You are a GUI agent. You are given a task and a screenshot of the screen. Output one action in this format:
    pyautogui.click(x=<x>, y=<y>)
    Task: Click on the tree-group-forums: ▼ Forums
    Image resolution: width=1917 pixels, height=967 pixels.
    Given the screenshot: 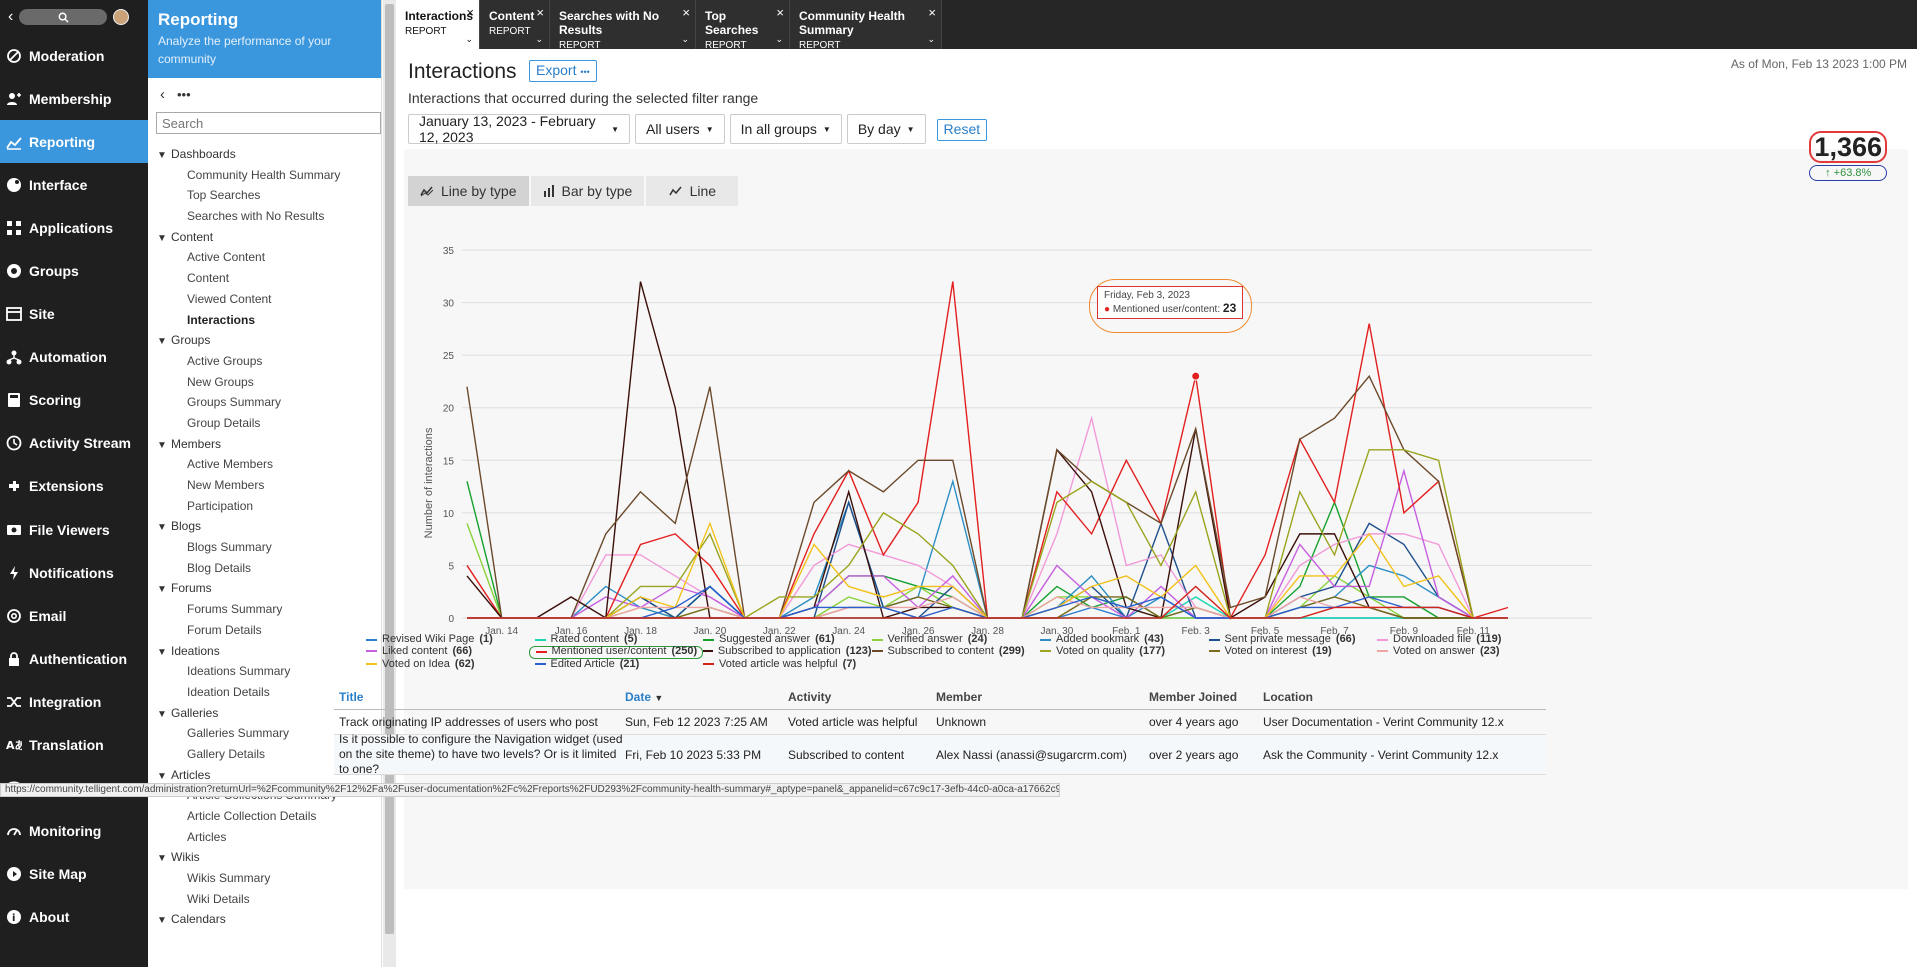 What is the action you would take?
    pyautogui.click(x=269, y=588)
    